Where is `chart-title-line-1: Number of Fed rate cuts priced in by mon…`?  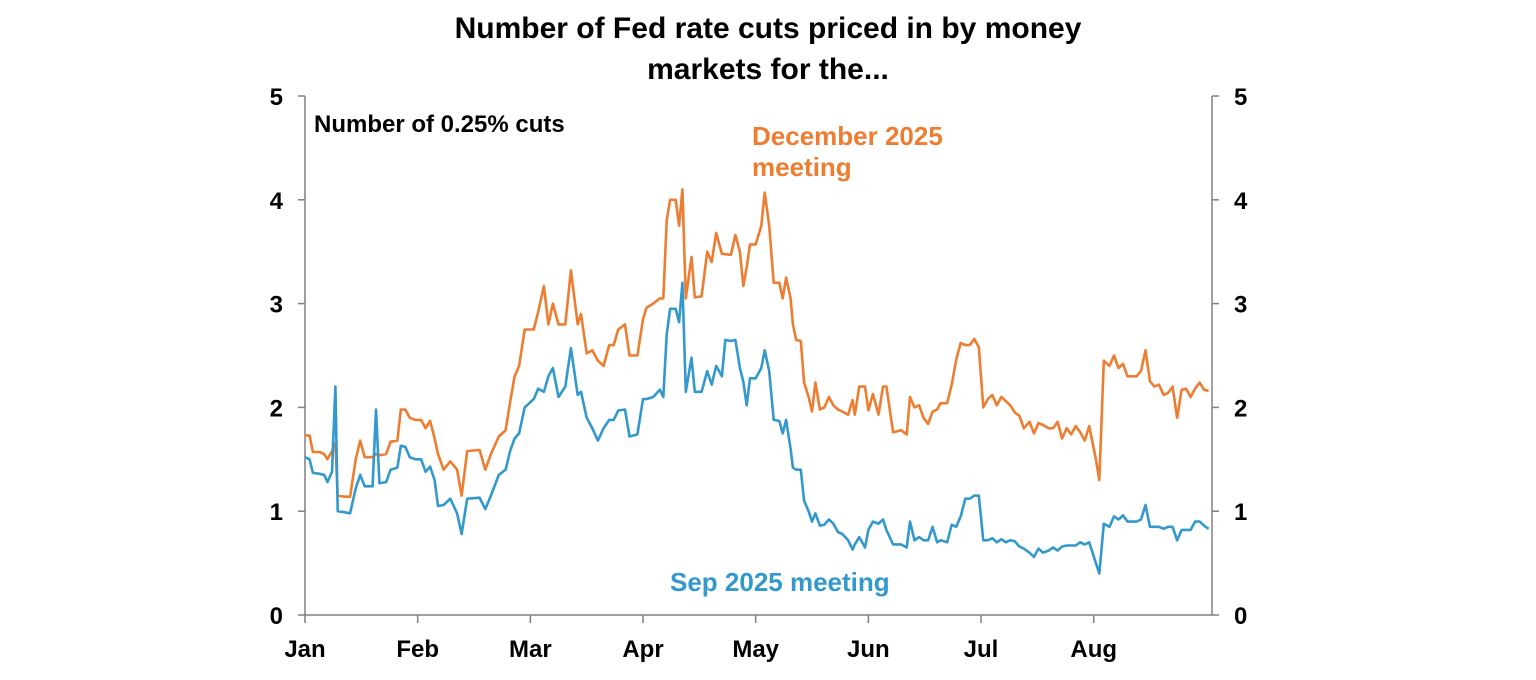
chart-title-line-1: Number of Fed rate cuts priced in by mon… is located at coordinates (768, 28).